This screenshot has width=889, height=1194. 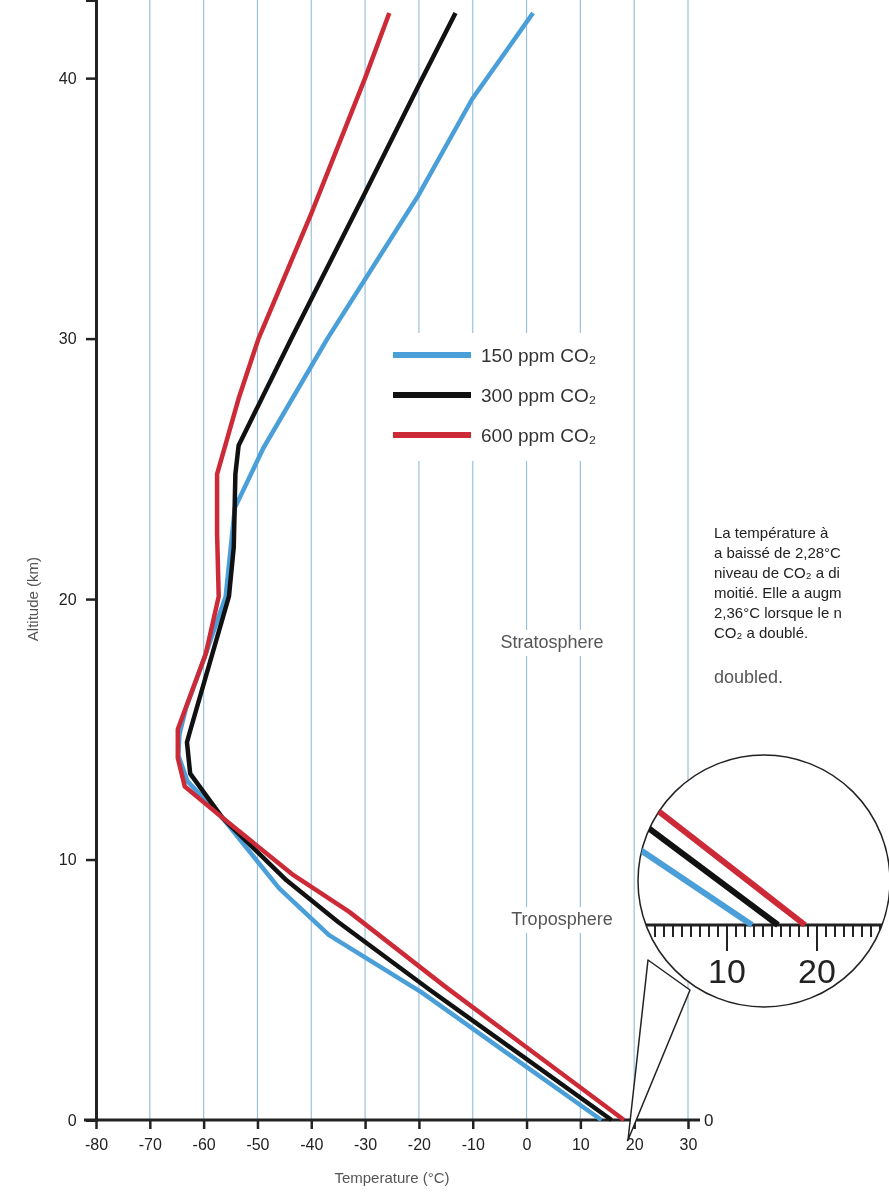 I want to click on x-tick-label: 20, so click(x=634, y=1144).